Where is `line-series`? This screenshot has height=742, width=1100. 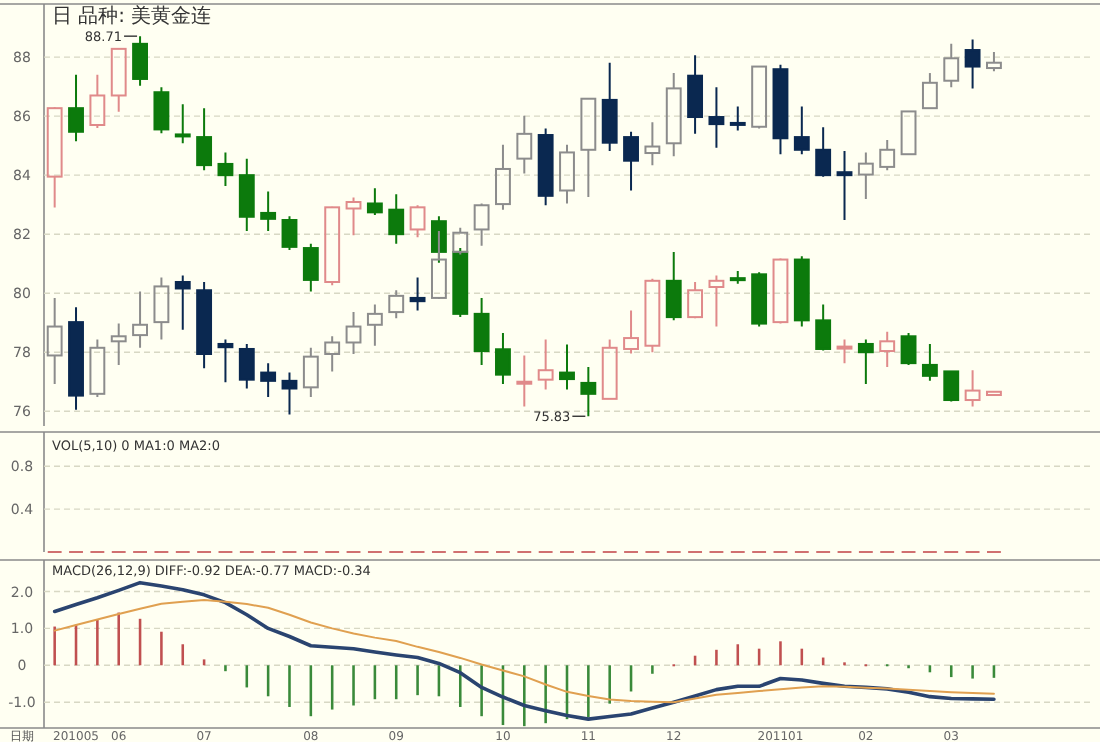
line-series is located at coordinates (524, 651).